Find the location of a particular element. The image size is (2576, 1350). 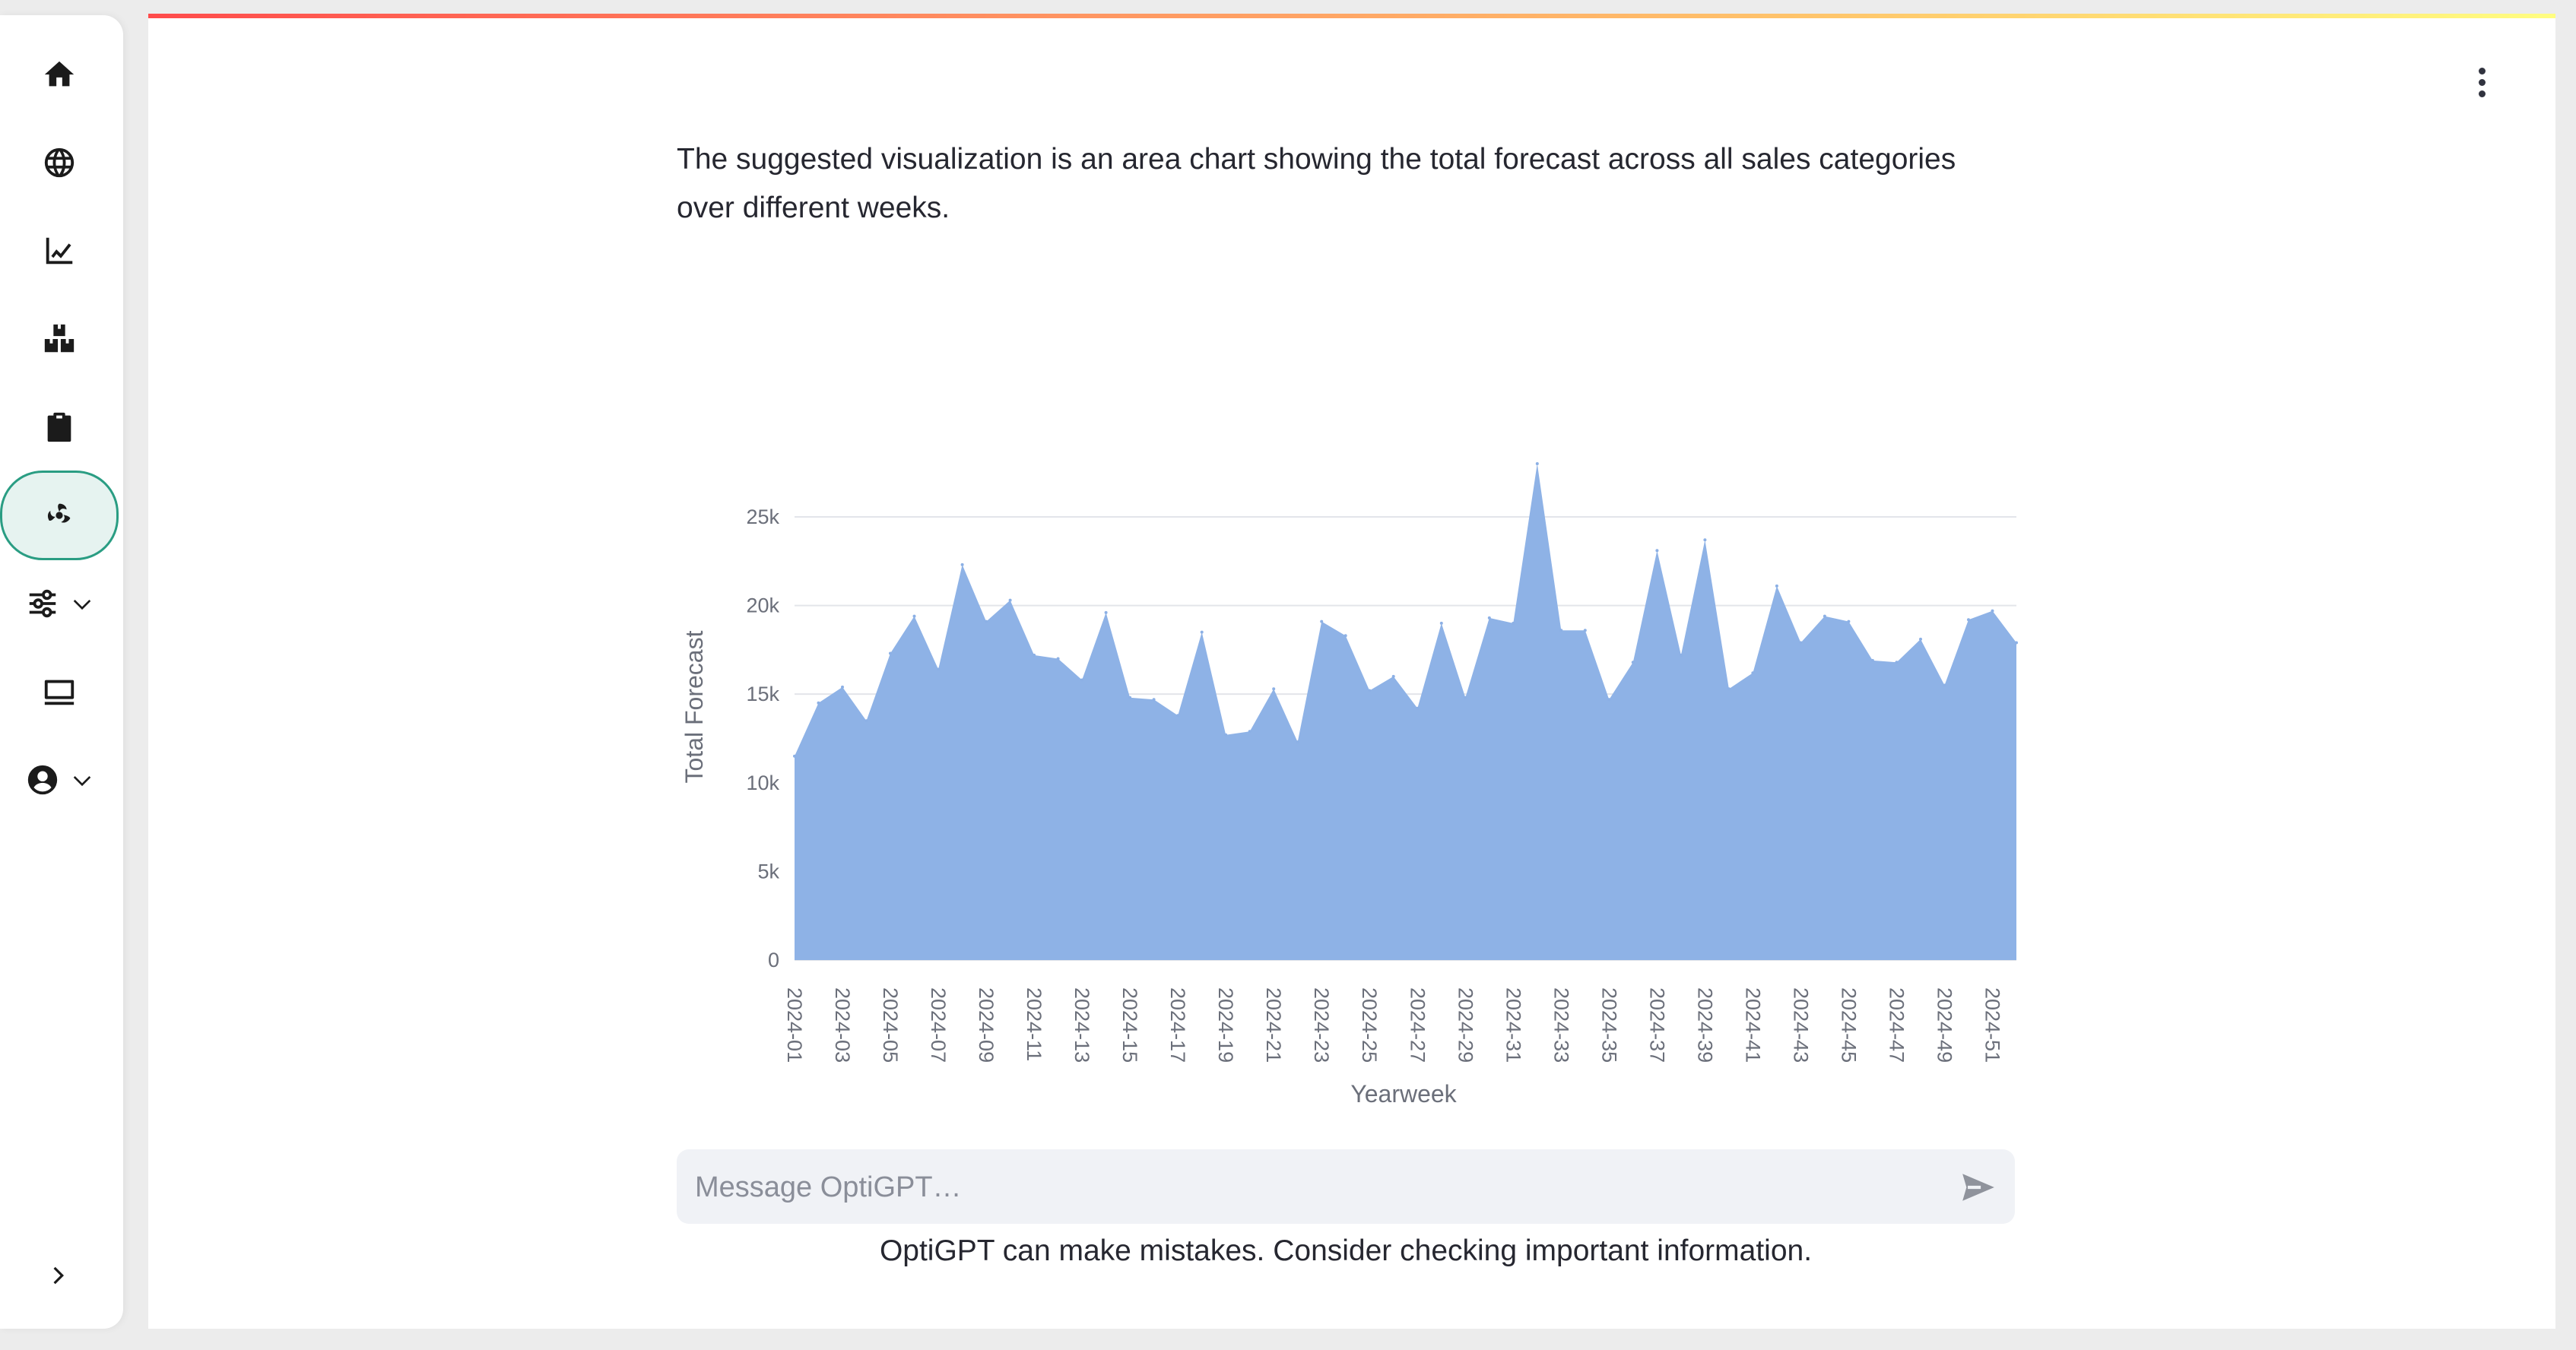

sidebar-item-globe is located at coordinates (60, 163).